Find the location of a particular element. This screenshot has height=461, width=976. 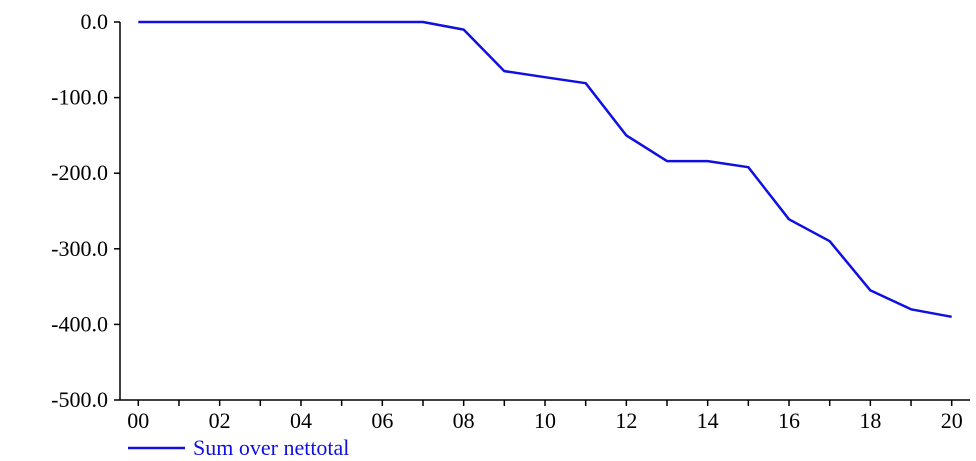

legend: Sum over nettotal is located at coordinates (238, 447).